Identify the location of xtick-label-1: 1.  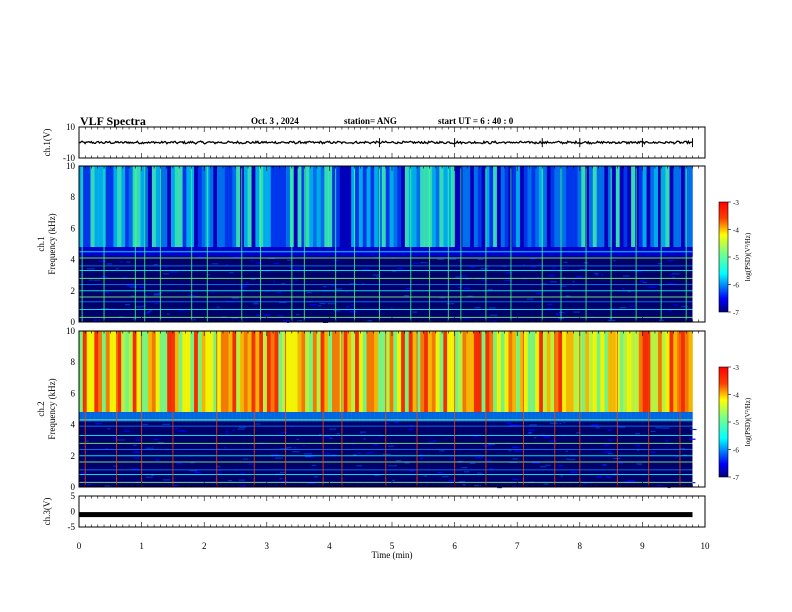
(141, 546).